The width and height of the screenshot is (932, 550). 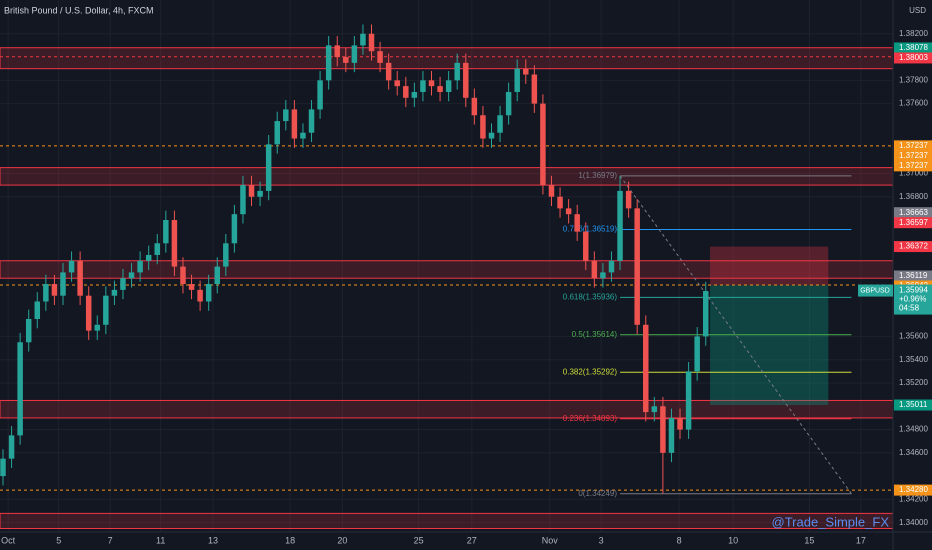 I want to click on symbol-tag, so click(x=875, y=290).